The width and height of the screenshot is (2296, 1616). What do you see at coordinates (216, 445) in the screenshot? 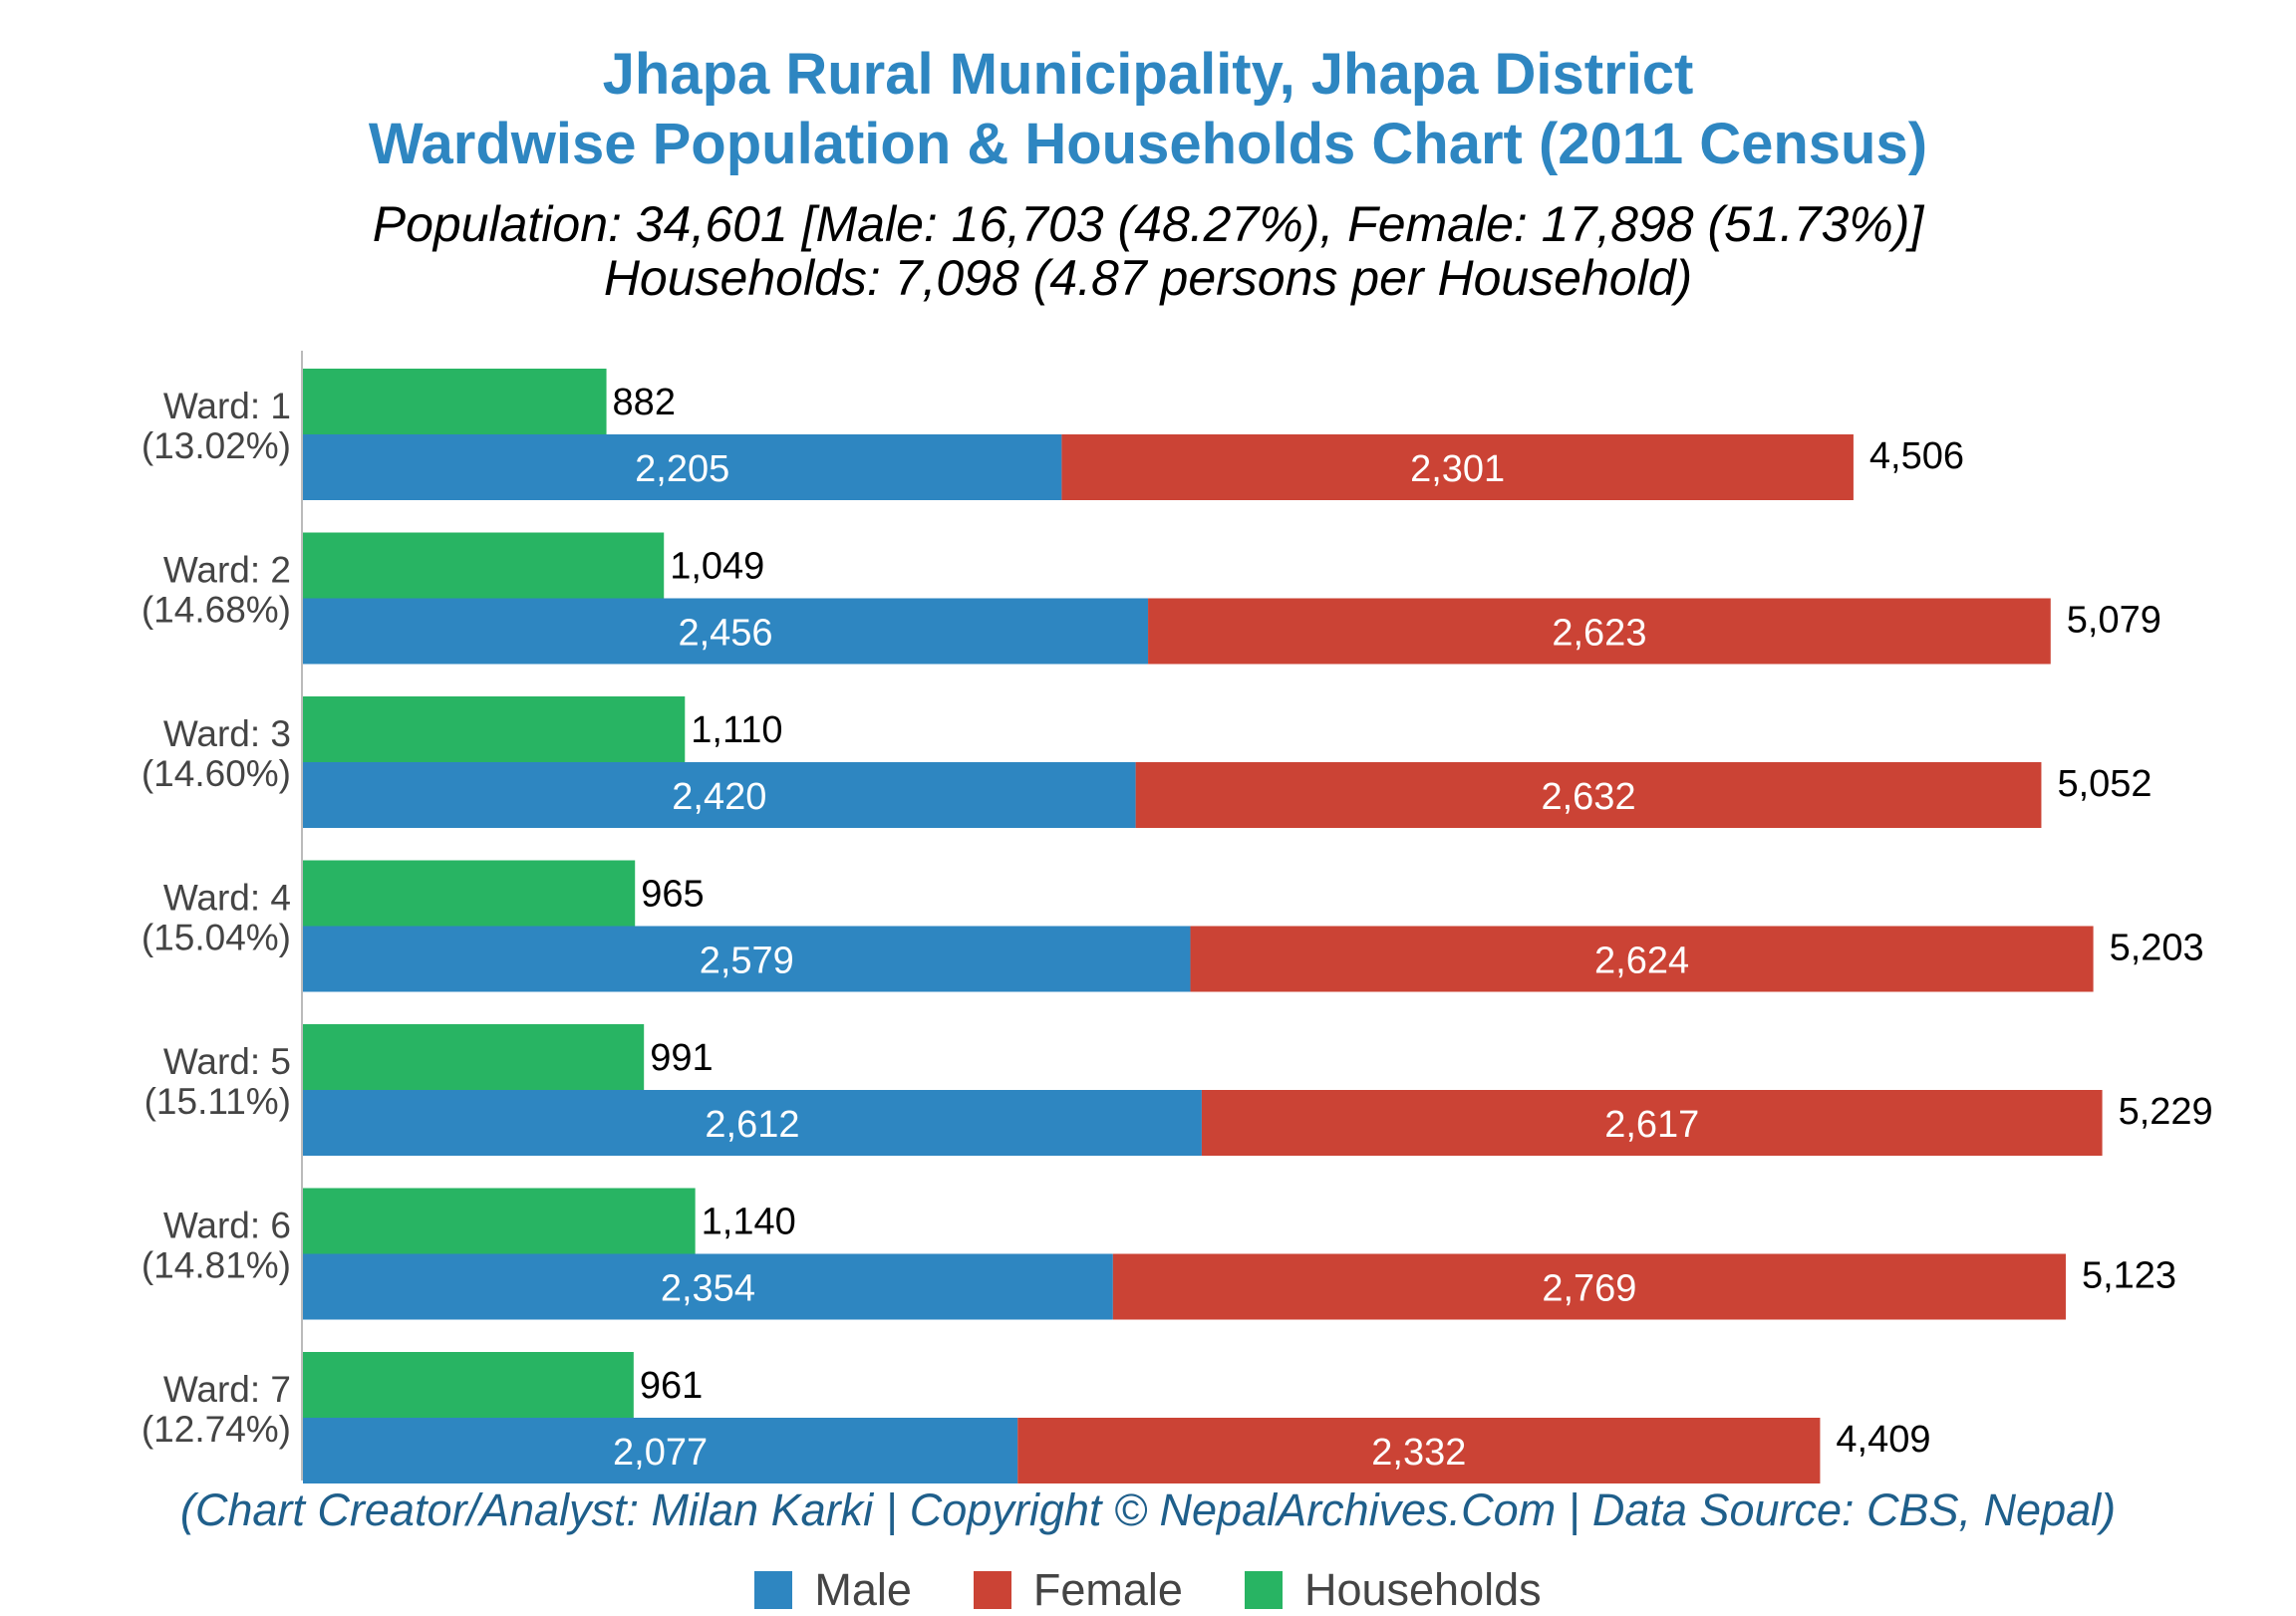
I see `ward-percent-label: (13.02%)` at bounding box center [216, 445].